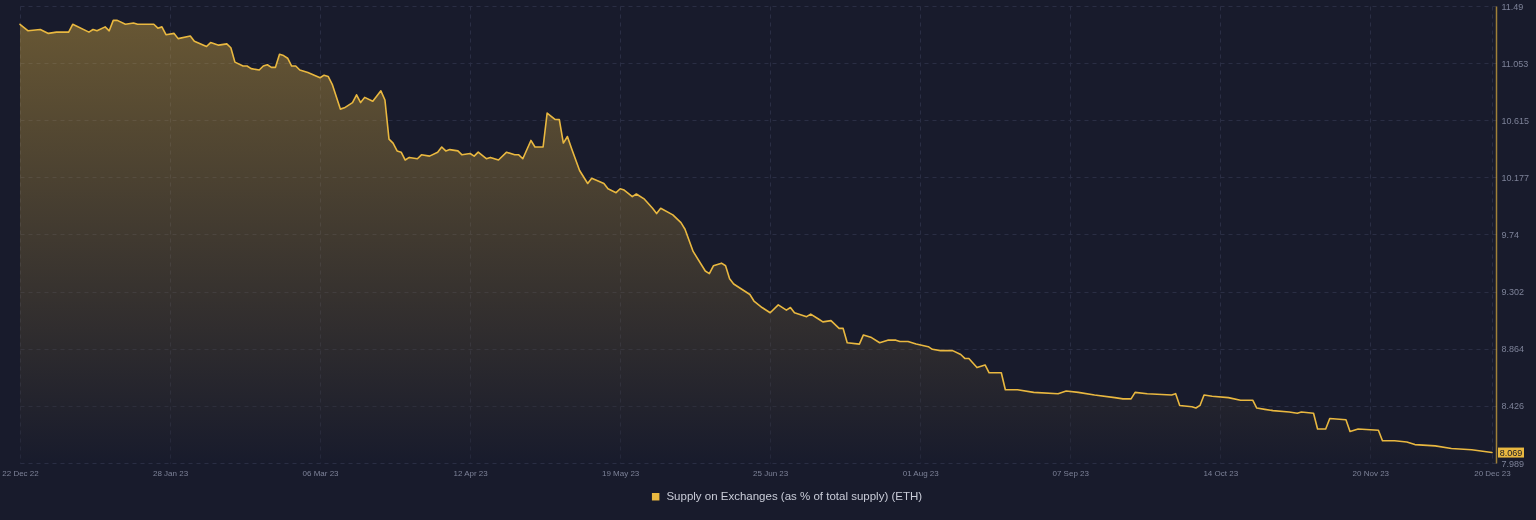  I want to click on x-tick-label: 20 Nov 23, so click(1371, 473).